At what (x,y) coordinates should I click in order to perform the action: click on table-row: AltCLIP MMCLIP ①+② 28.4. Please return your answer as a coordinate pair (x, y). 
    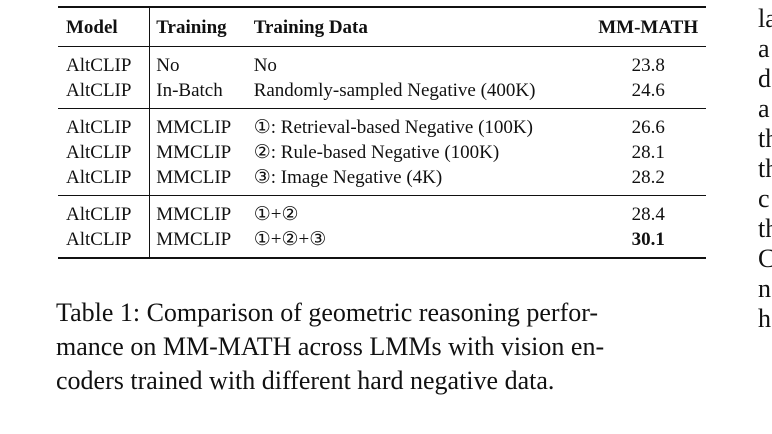
    Looking at the image, I should click on (382, 211).